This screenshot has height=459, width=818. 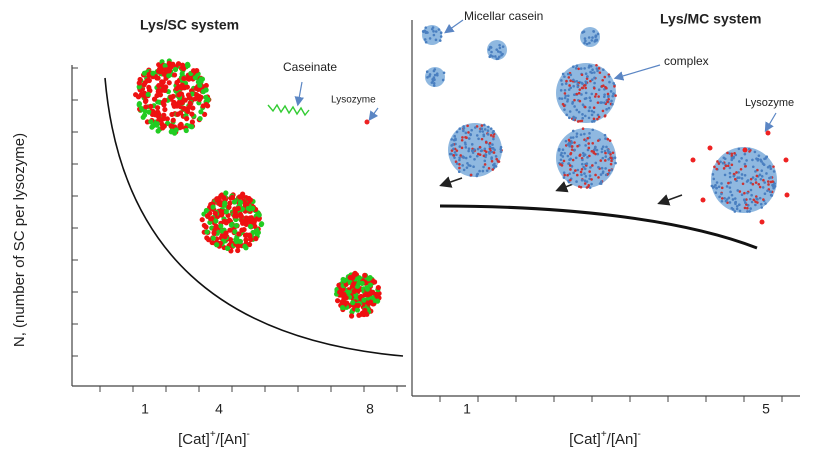 What do you see at coordinates (214, 438) in the screenshot?
I see `x-axis-label: [Cat]+/[An]-` at bounding box center [214, 438].